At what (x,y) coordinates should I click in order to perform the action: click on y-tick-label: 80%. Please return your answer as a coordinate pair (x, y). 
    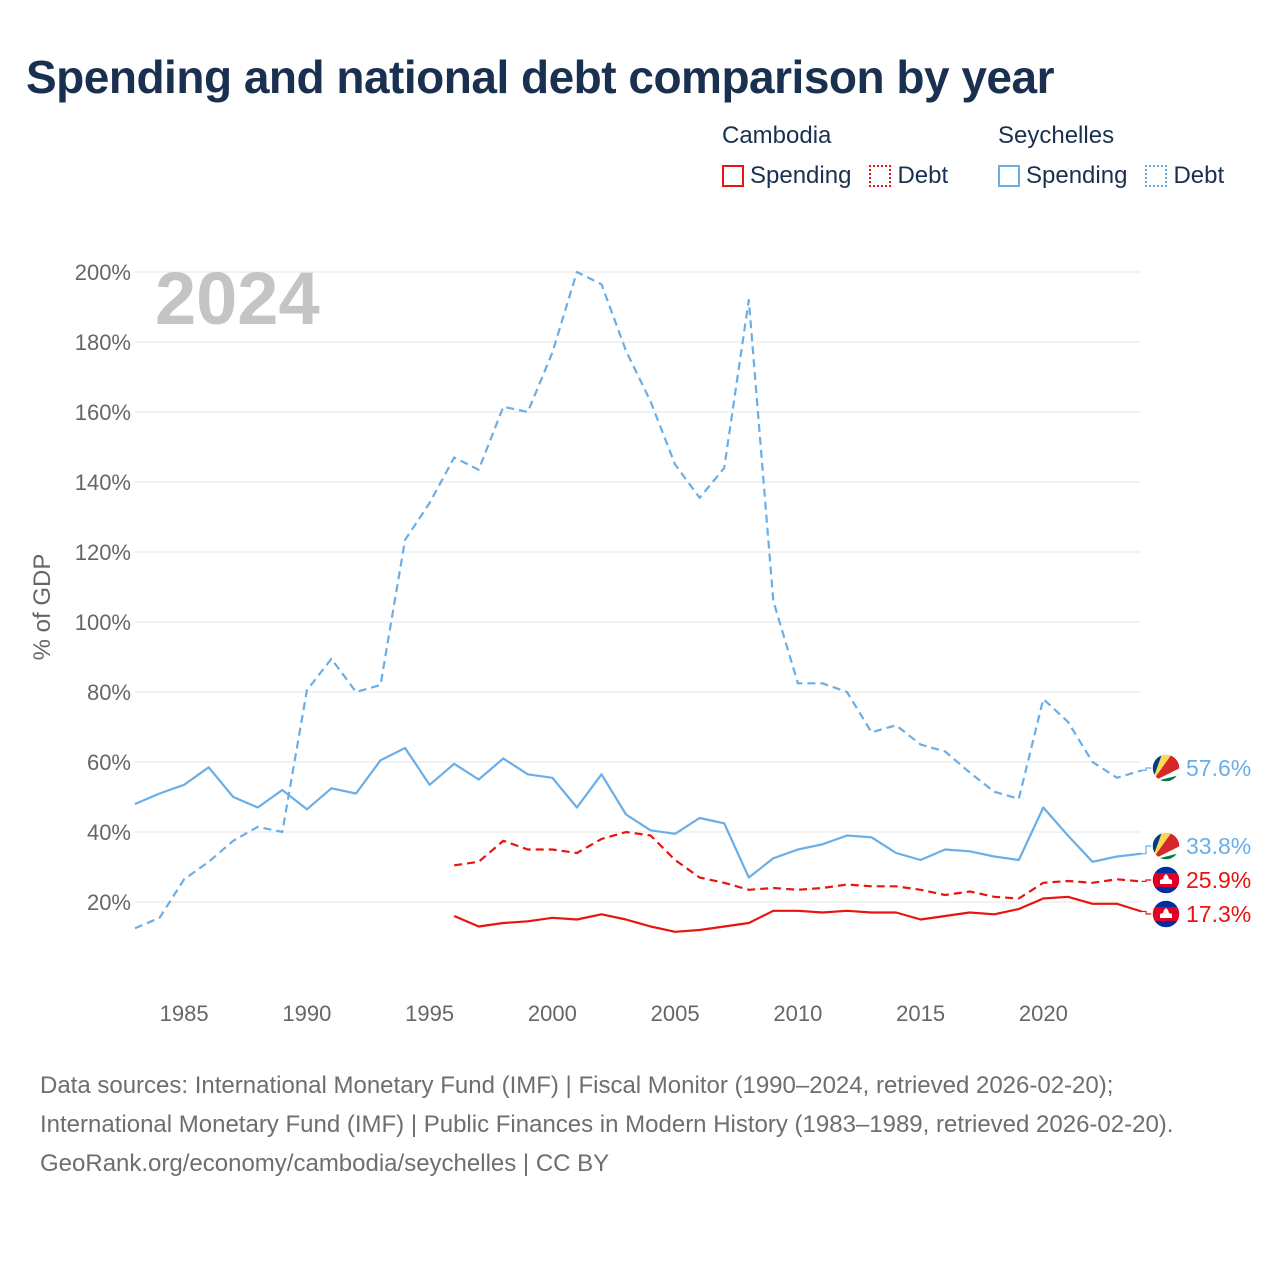
    Looking at the image, I should click on (109, 692).